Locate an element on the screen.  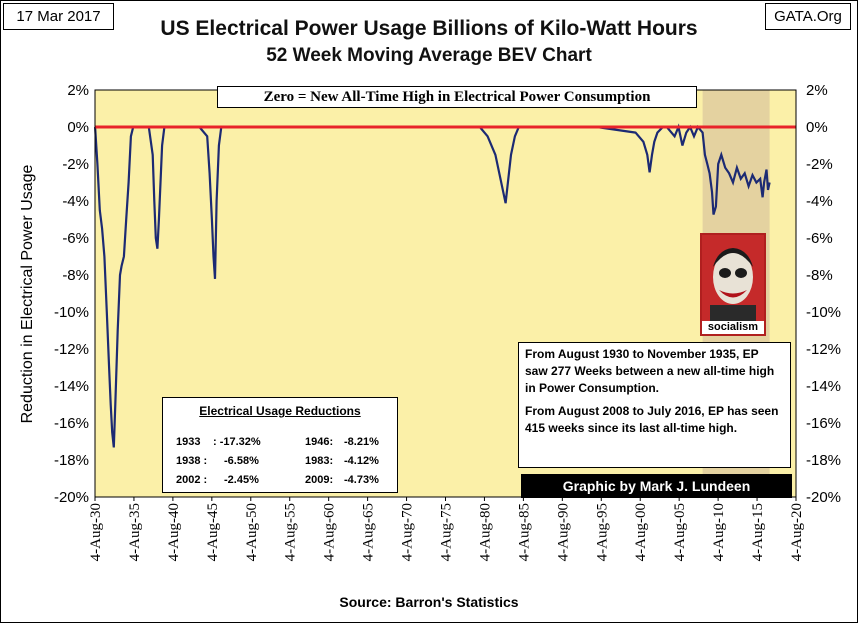
date-label: 17 Mar 2017 is located at coordinates (58, 16).